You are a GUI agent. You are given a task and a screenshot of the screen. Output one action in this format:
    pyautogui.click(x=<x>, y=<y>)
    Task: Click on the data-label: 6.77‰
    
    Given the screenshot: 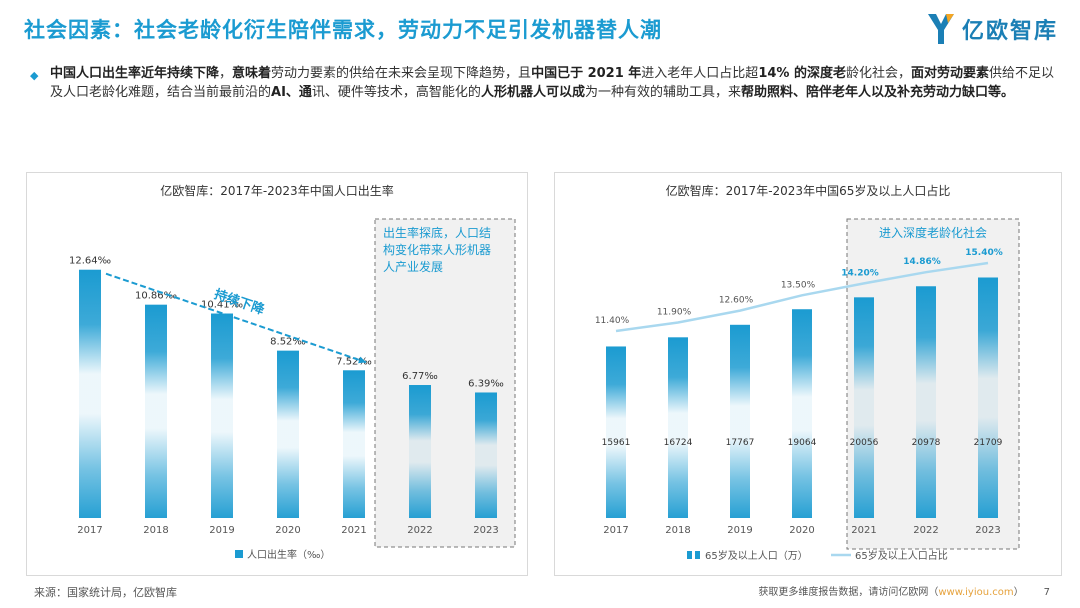 What is the action you would take?
    pyautogui.click(x=420, y=376)
    